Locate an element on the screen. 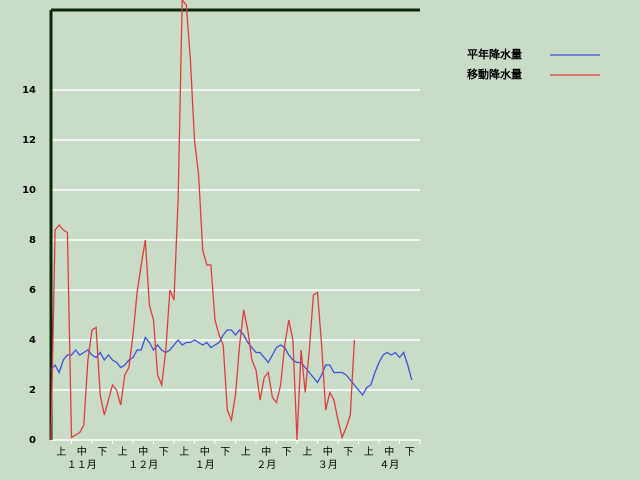 This screenshot has height=480, width=640. y-tick-label: 0 is located at coordinates (32, 440).